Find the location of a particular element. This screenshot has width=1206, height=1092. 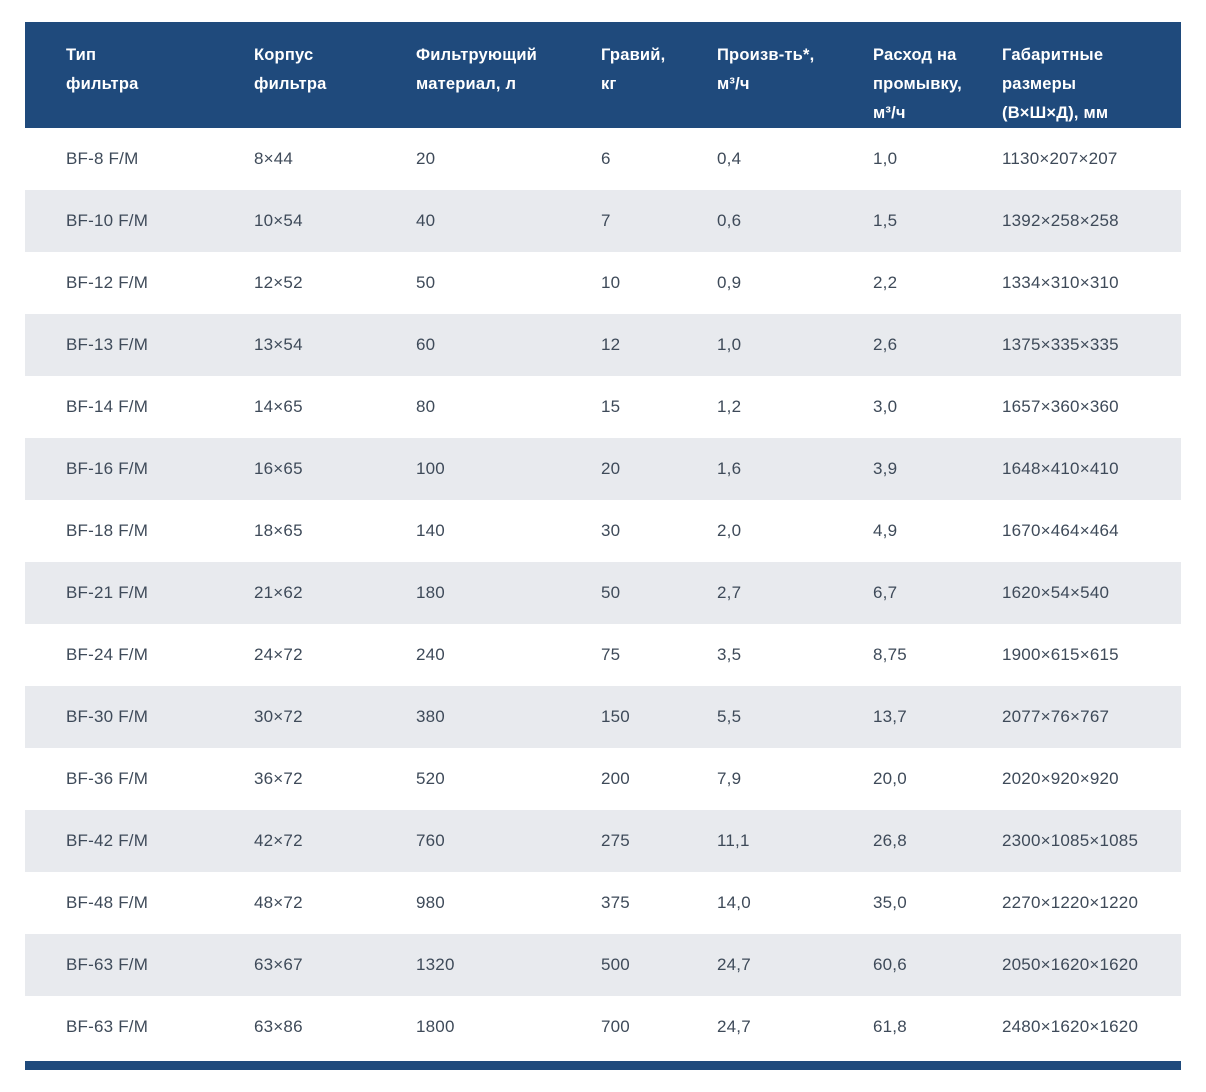

table-cell: 3,0 is located at coordinates (885, 406).